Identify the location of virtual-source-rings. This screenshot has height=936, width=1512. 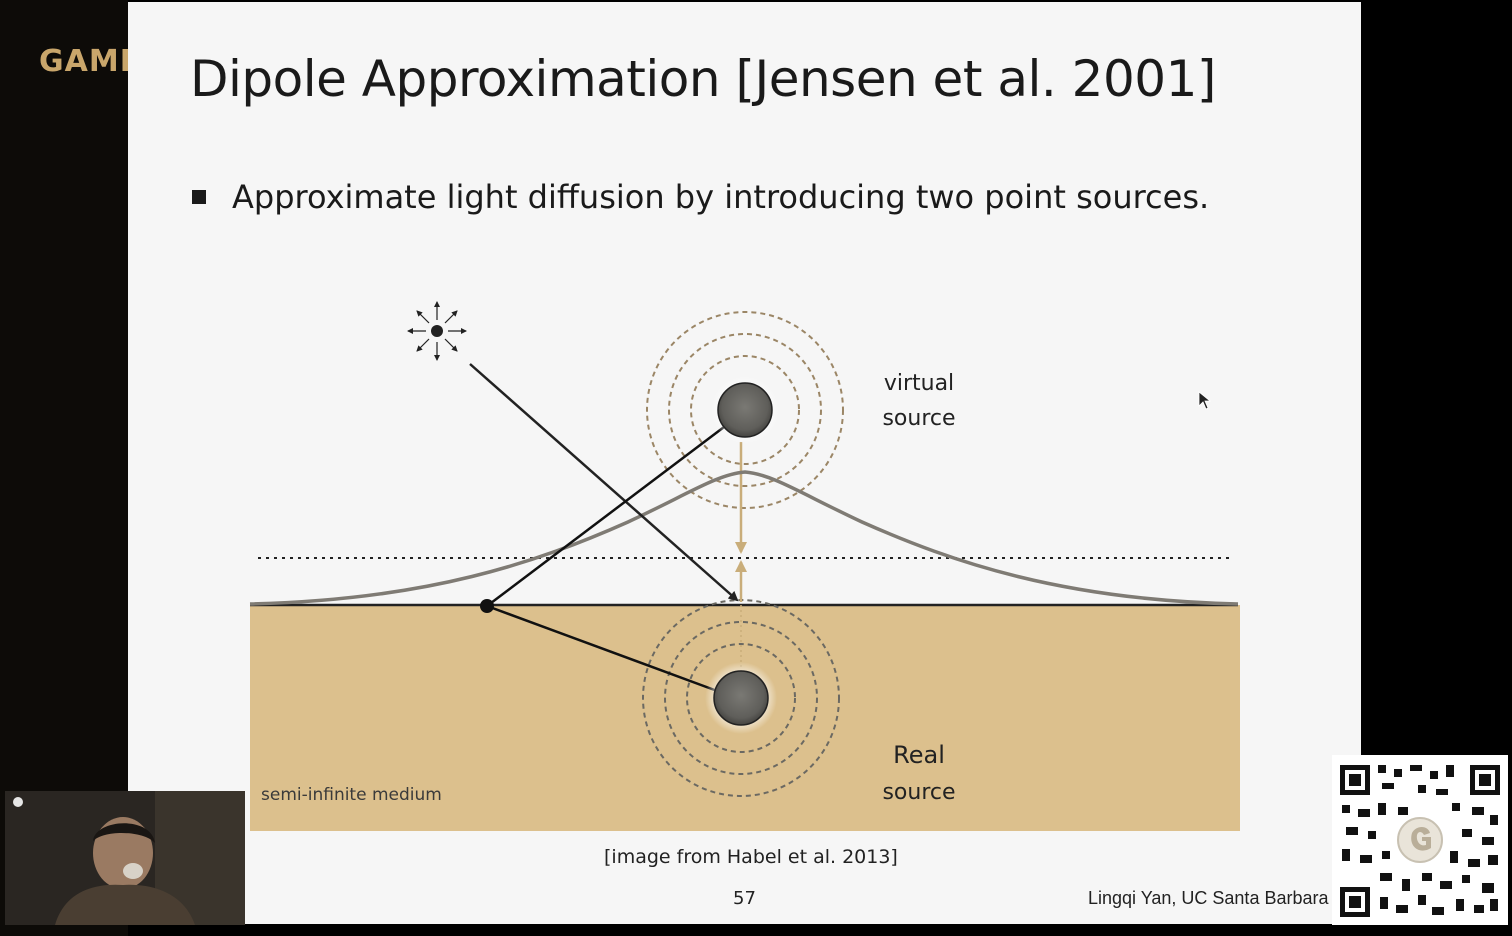
(745, 410).